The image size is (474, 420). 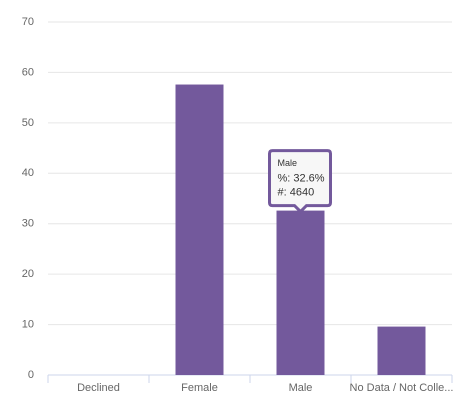 What do you see at coordinates (28, 173) in the screenshot?
I see `y-tick-label: 40` at bounding box center [28, 173].